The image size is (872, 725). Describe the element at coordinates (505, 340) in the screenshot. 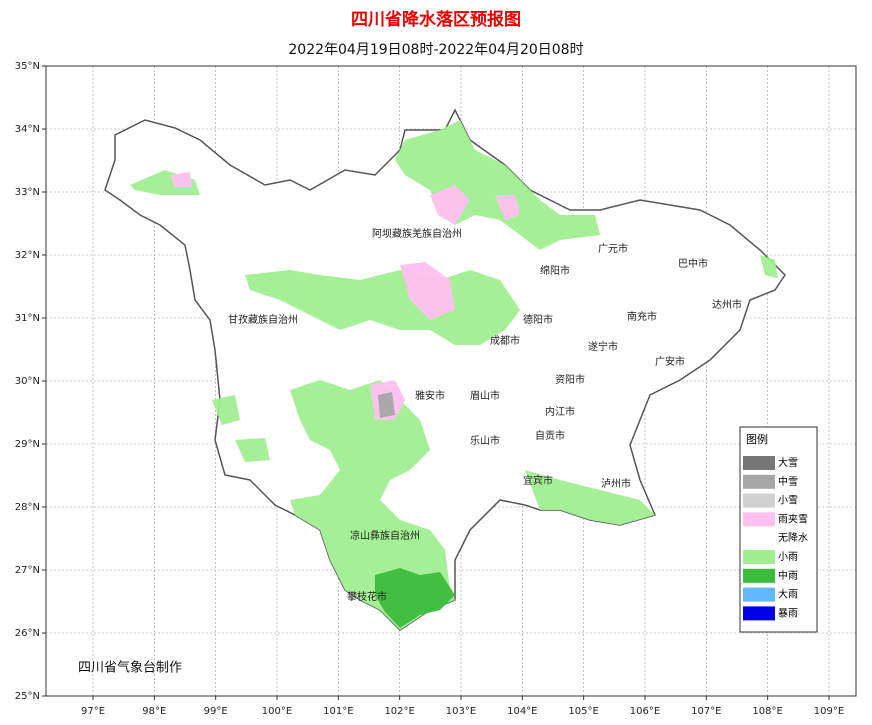

I see `city-label: 成都市` at that location.